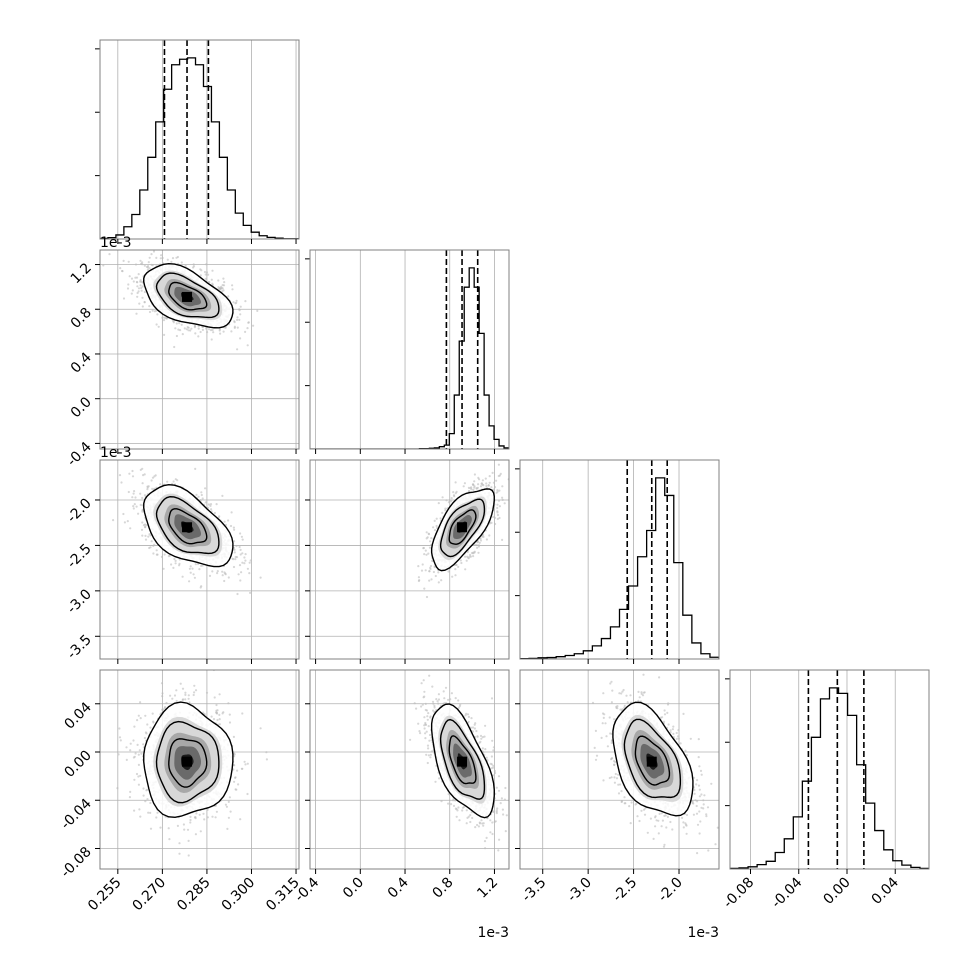 The image size is (970, 970). What do you see at coordinates (79, 510) in the screenshot?
I see `y-tick-label: -2.0` at bounding box center [79, 510].